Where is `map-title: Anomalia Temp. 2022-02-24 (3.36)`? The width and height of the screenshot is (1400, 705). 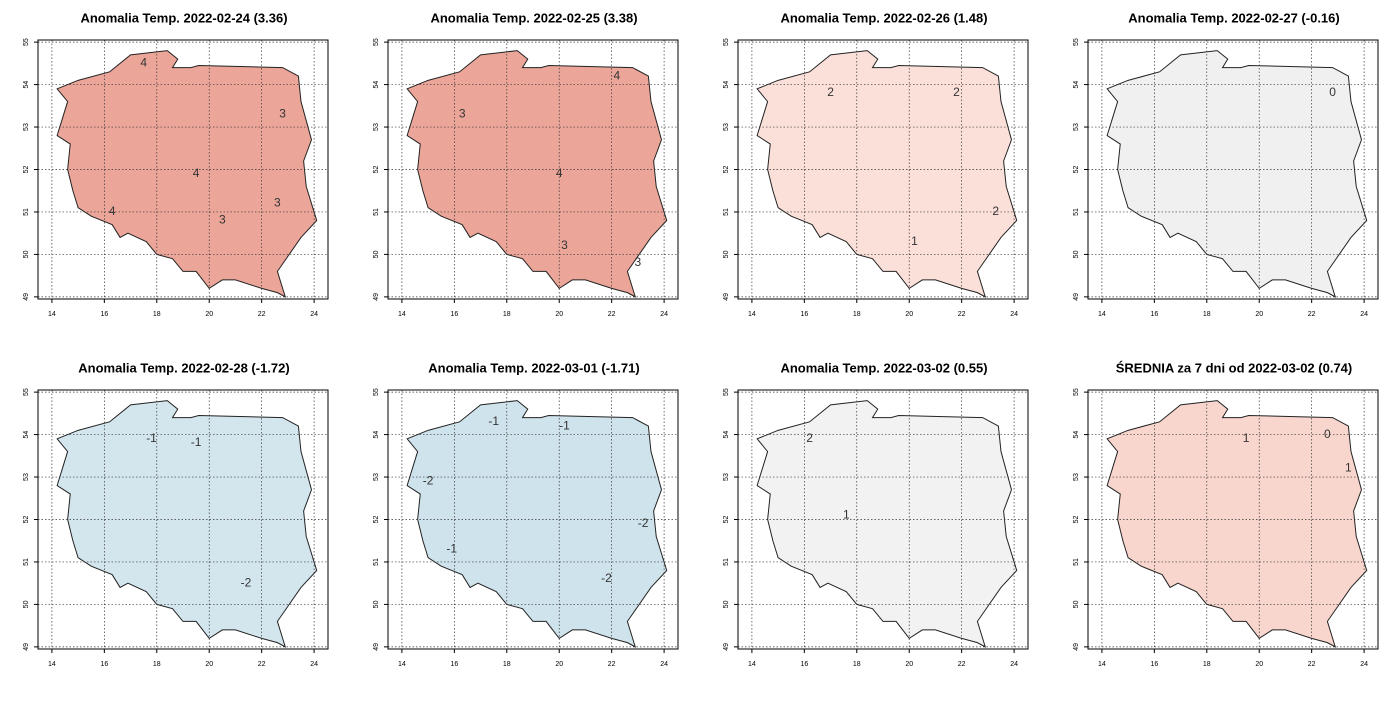
map-title: Anomalia Temp. 2022-02-24 (3.36) is located at coordinates (183, 17).